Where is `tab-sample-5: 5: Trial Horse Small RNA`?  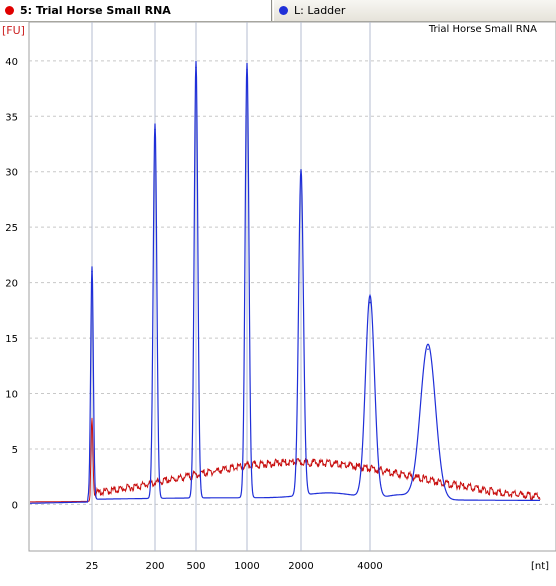 tab-sample-5: 5: Trial Horse Small RNA is located at coordinates (136, 10).